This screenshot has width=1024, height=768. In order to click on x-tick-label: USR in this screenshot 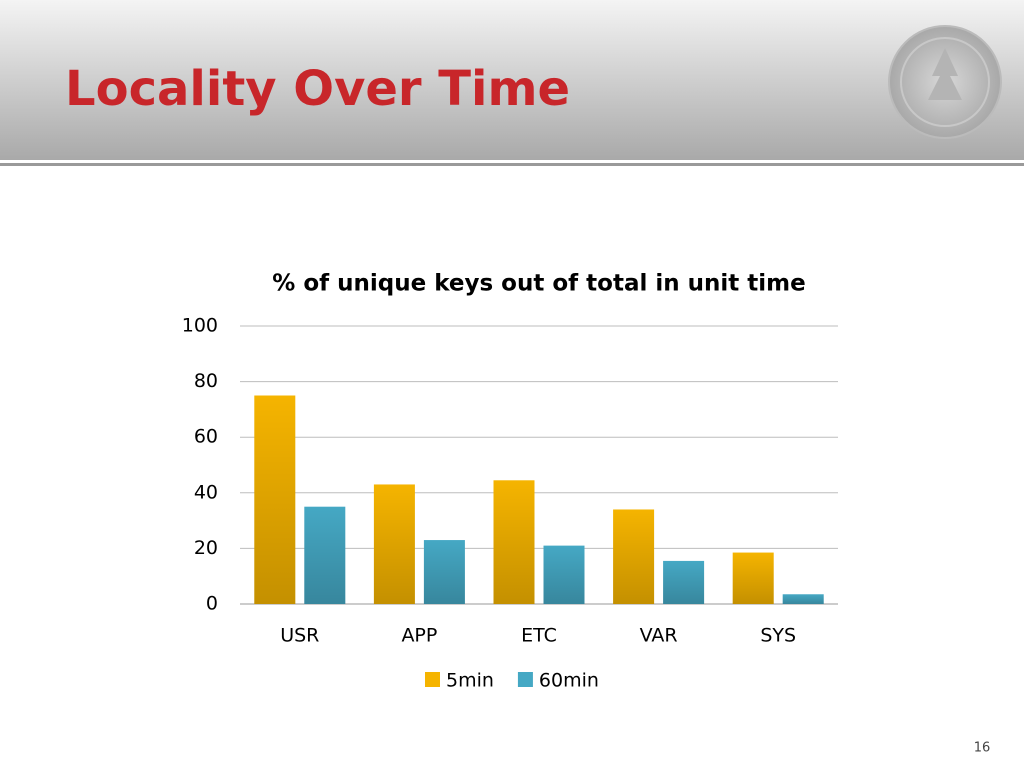, I will do `click(299, 636)`.